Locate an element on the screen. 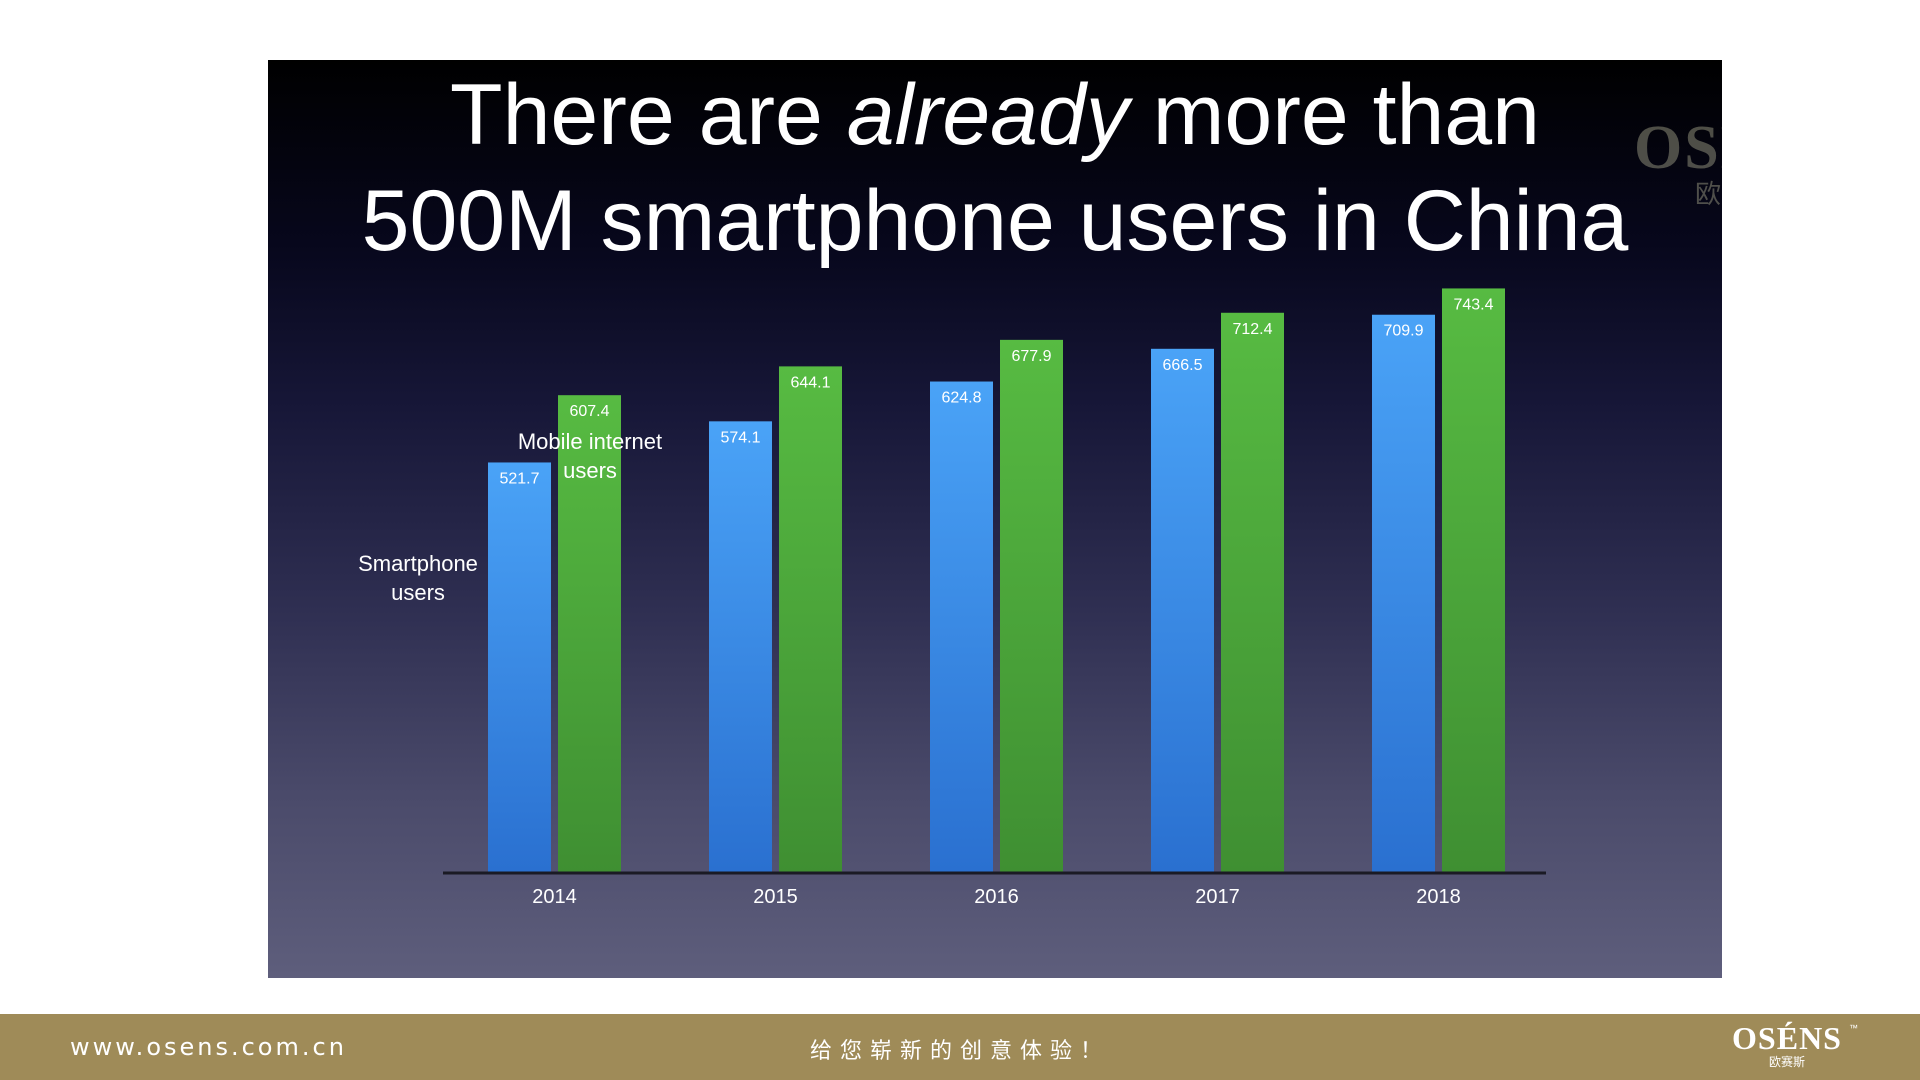 The image size is (1920, 1080). series-label-smartphone: Smartphone users is located at coordinates (418, 578).